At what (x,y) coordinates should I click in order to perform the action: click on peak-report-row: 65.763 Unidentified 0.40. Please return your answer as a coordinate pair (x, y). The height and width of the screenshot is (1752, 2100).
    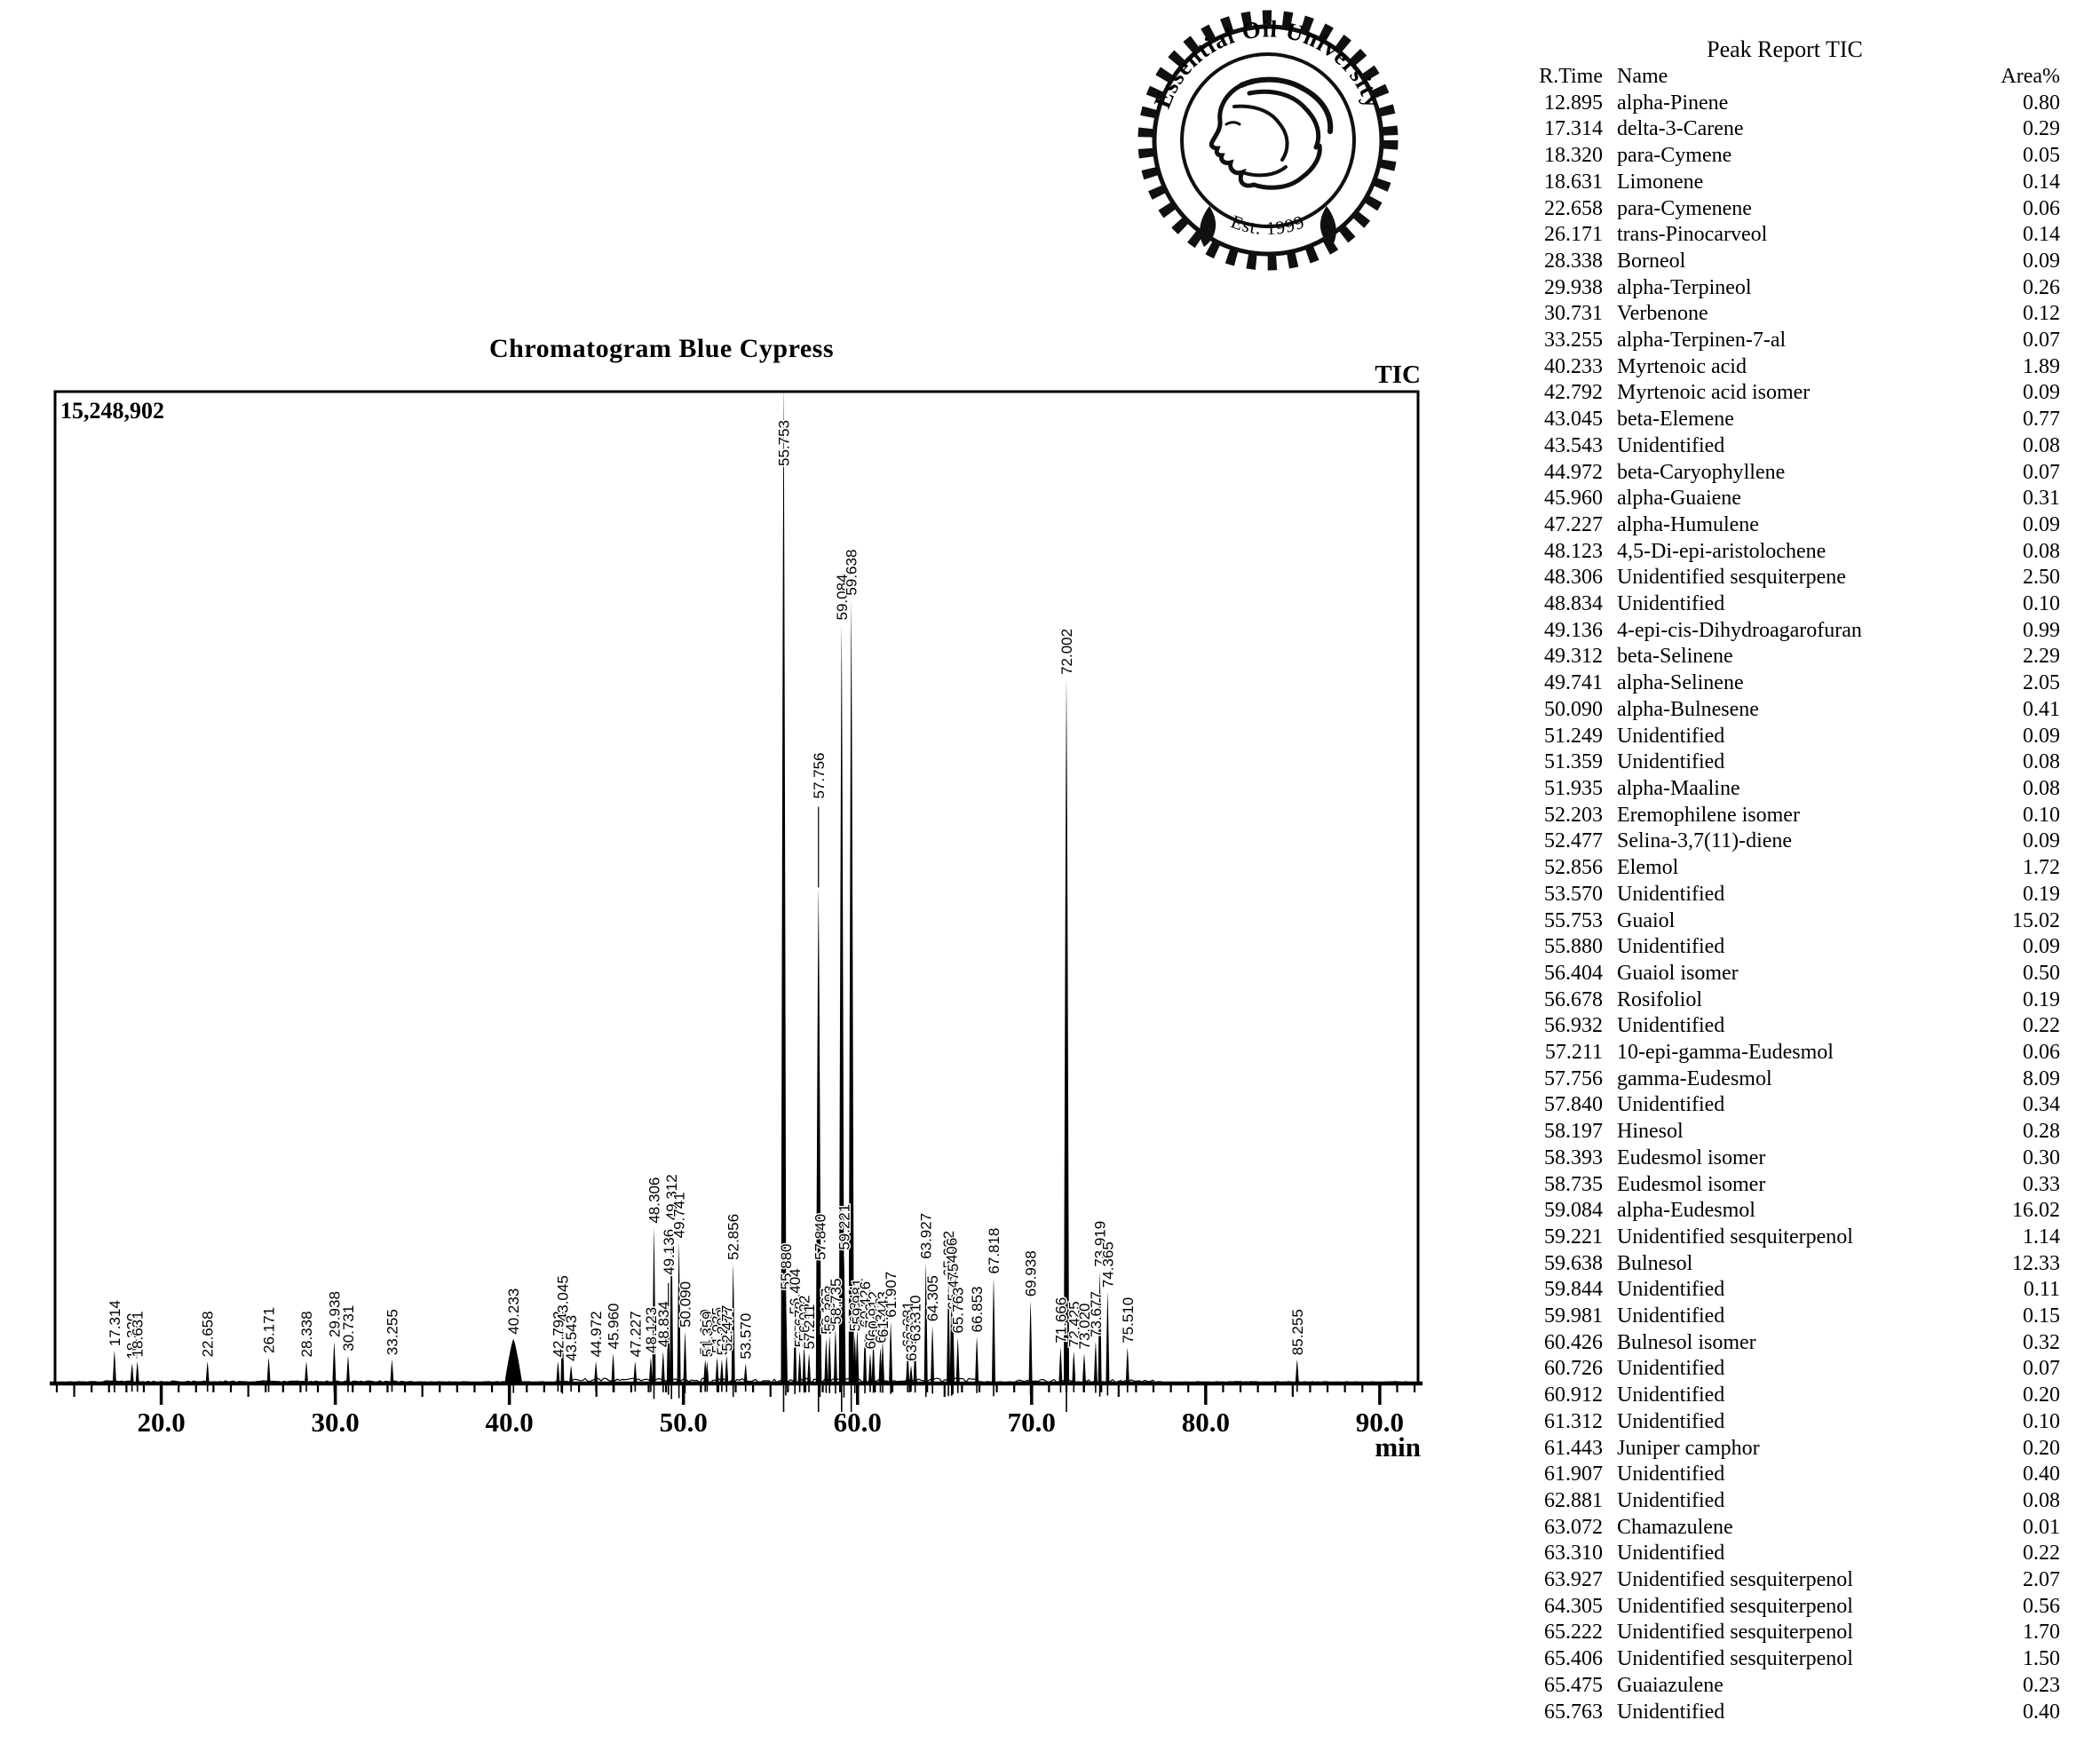
    Looking at the image, I should click on (1785, 1713).